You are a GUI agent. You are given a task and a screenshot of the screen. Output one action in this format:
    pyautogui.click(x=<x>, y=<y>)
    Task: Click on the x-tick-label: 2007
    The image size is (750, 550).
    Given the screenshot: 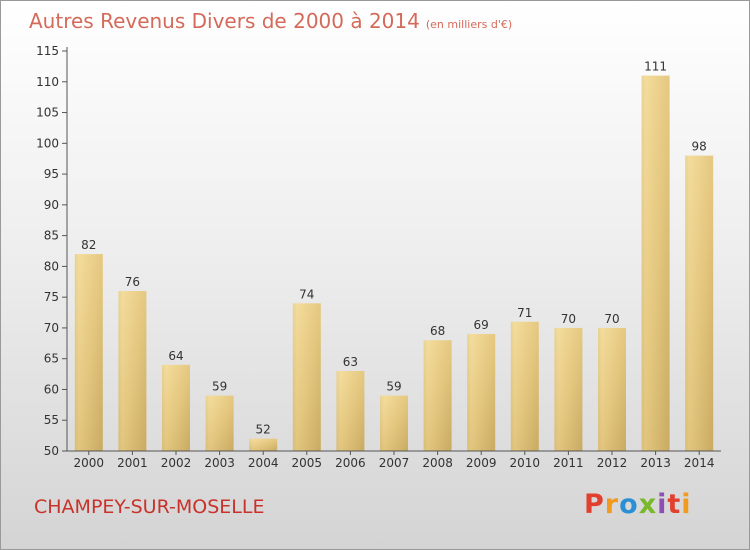 What is the action you would take?
    pyautogui.click(x=394, y=463)
    